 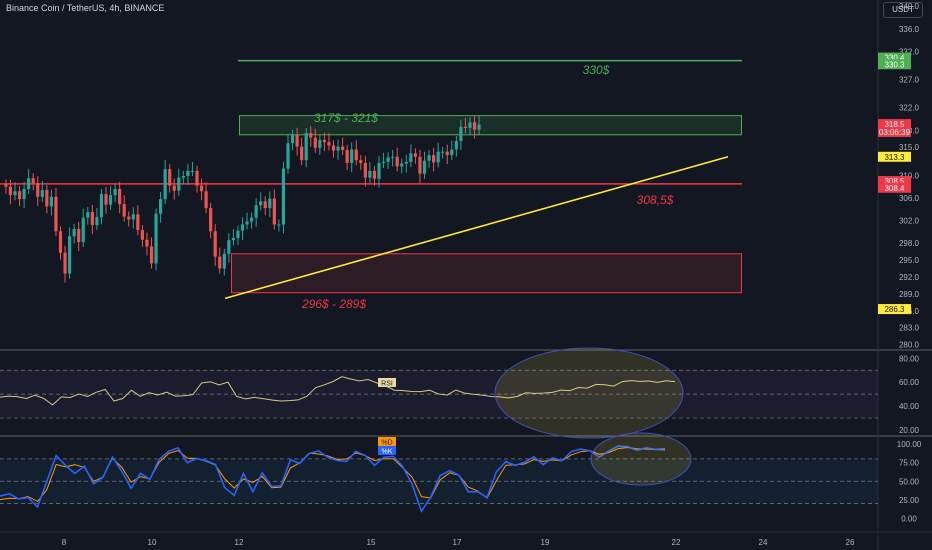 What do you see at coordinates (655, 200) in the screenshot?
I see `level-308-label: 308,5$` at bounding box center [655, 200].